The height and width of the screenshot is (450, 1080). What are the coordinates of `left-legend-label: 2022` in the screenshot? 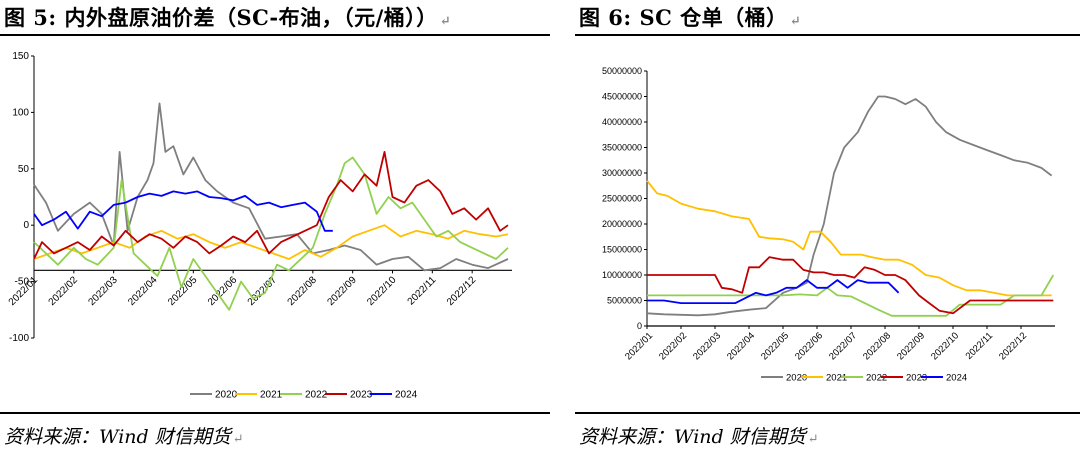 It's located at (316, 395).